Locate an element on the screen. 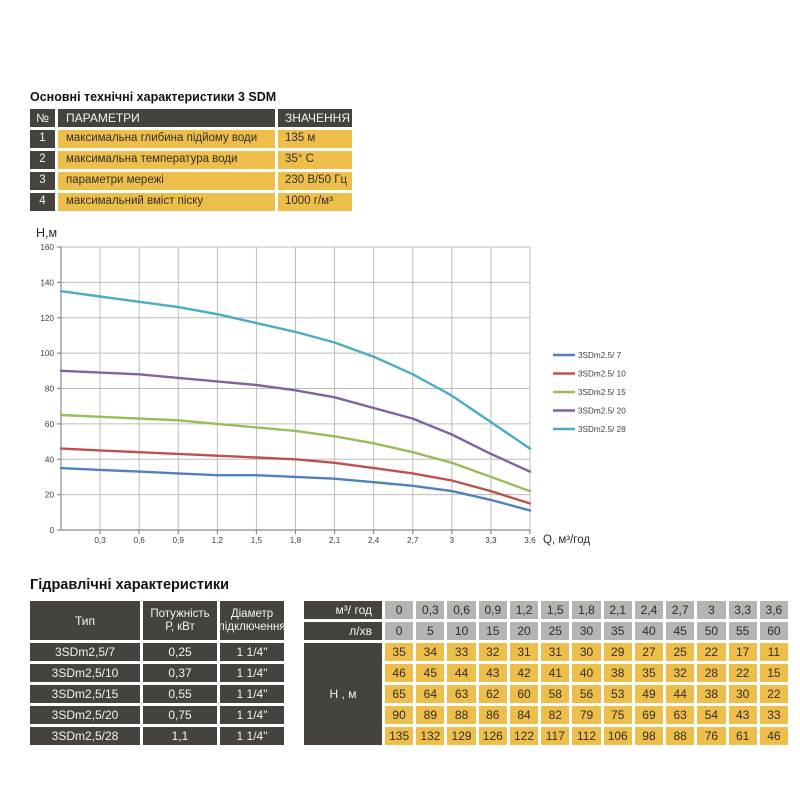 This screenshot has width=800, height=800. legend-label: 3SDm2.5/ 10 is located at coordinates (602, 374).